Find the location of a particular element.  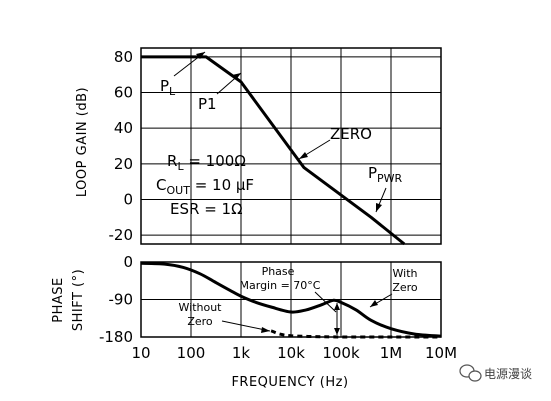

annotation-pl-arrowhead is located at coordinates (200, 55).